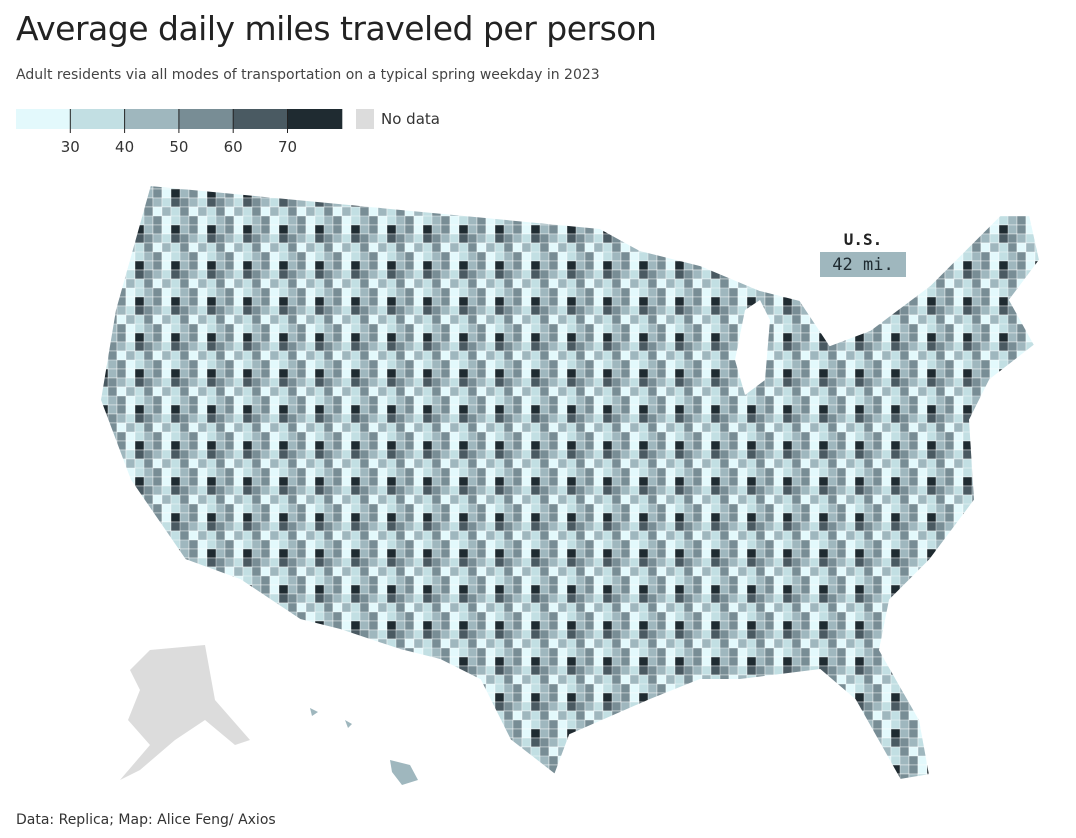 This screenshot has width=1076, height=838. Describe the element at coordinates (70, 147) in the screenshot. I see `legend-tick-label: 30` at that location.